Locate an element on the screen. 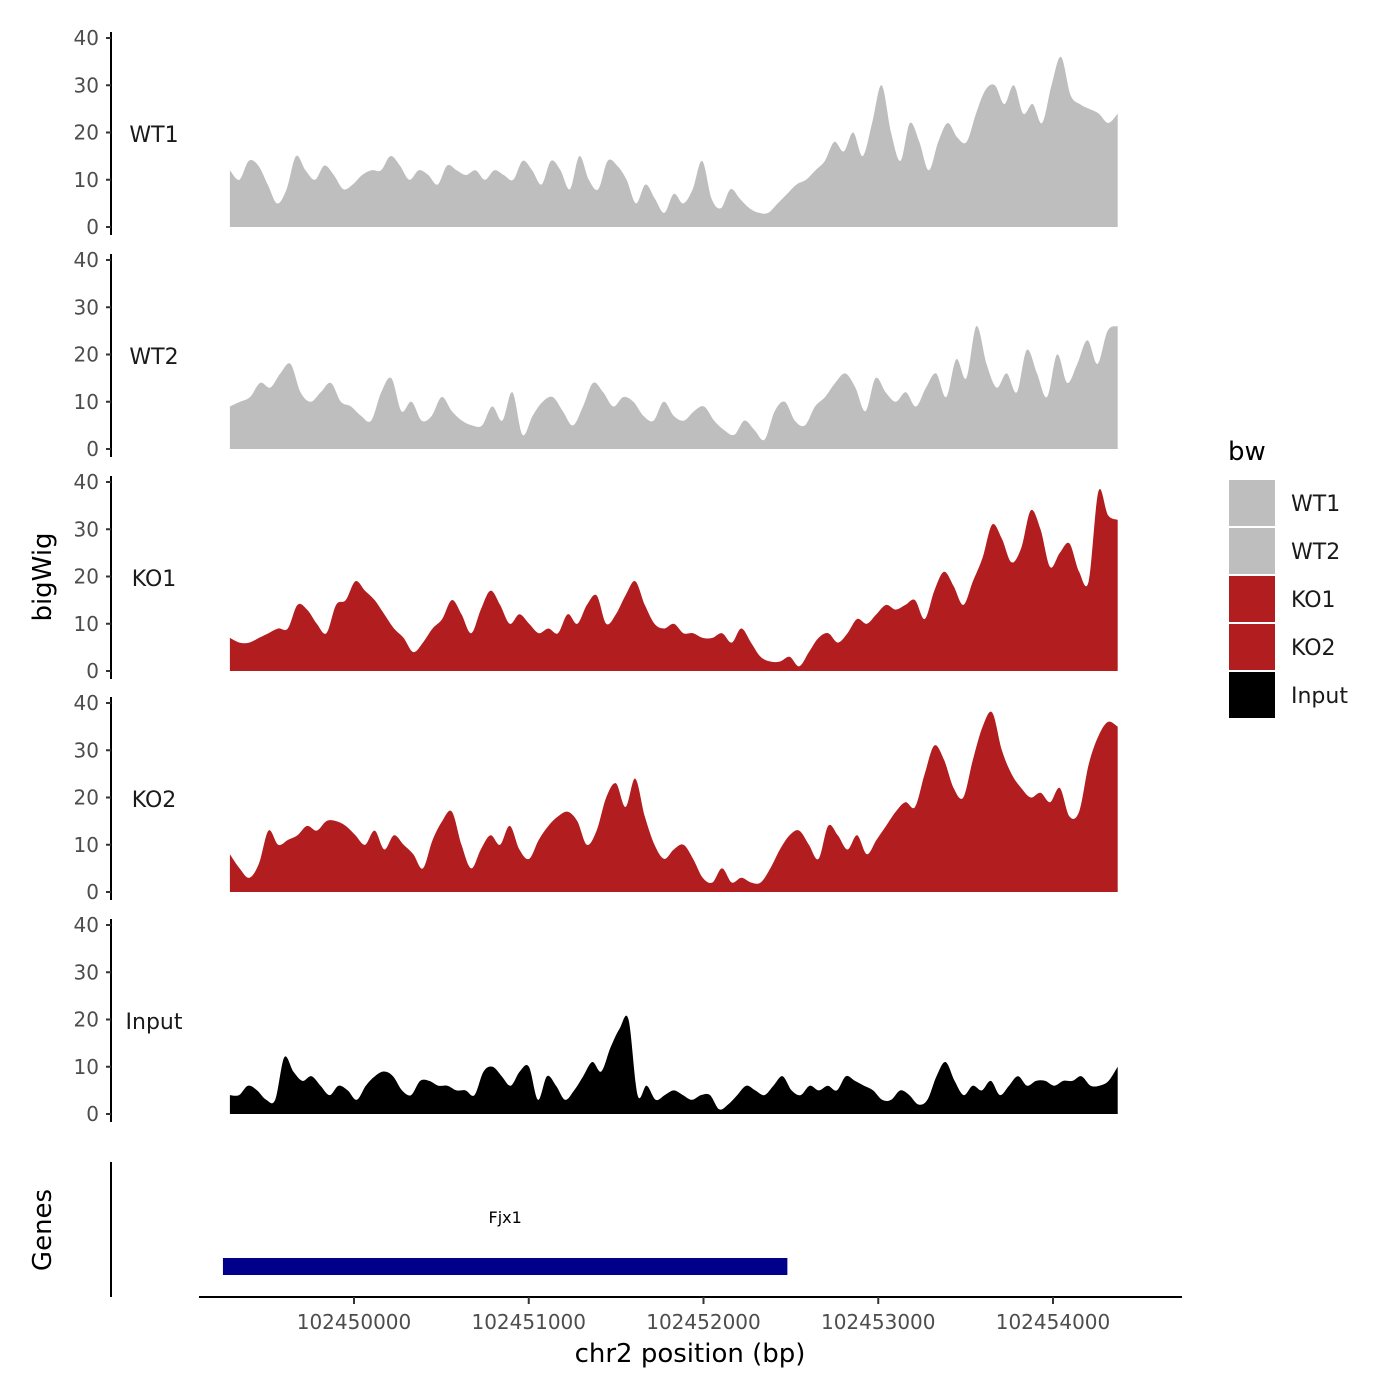  track-label-wt1: WT1 is located at coordinates (153, 135).